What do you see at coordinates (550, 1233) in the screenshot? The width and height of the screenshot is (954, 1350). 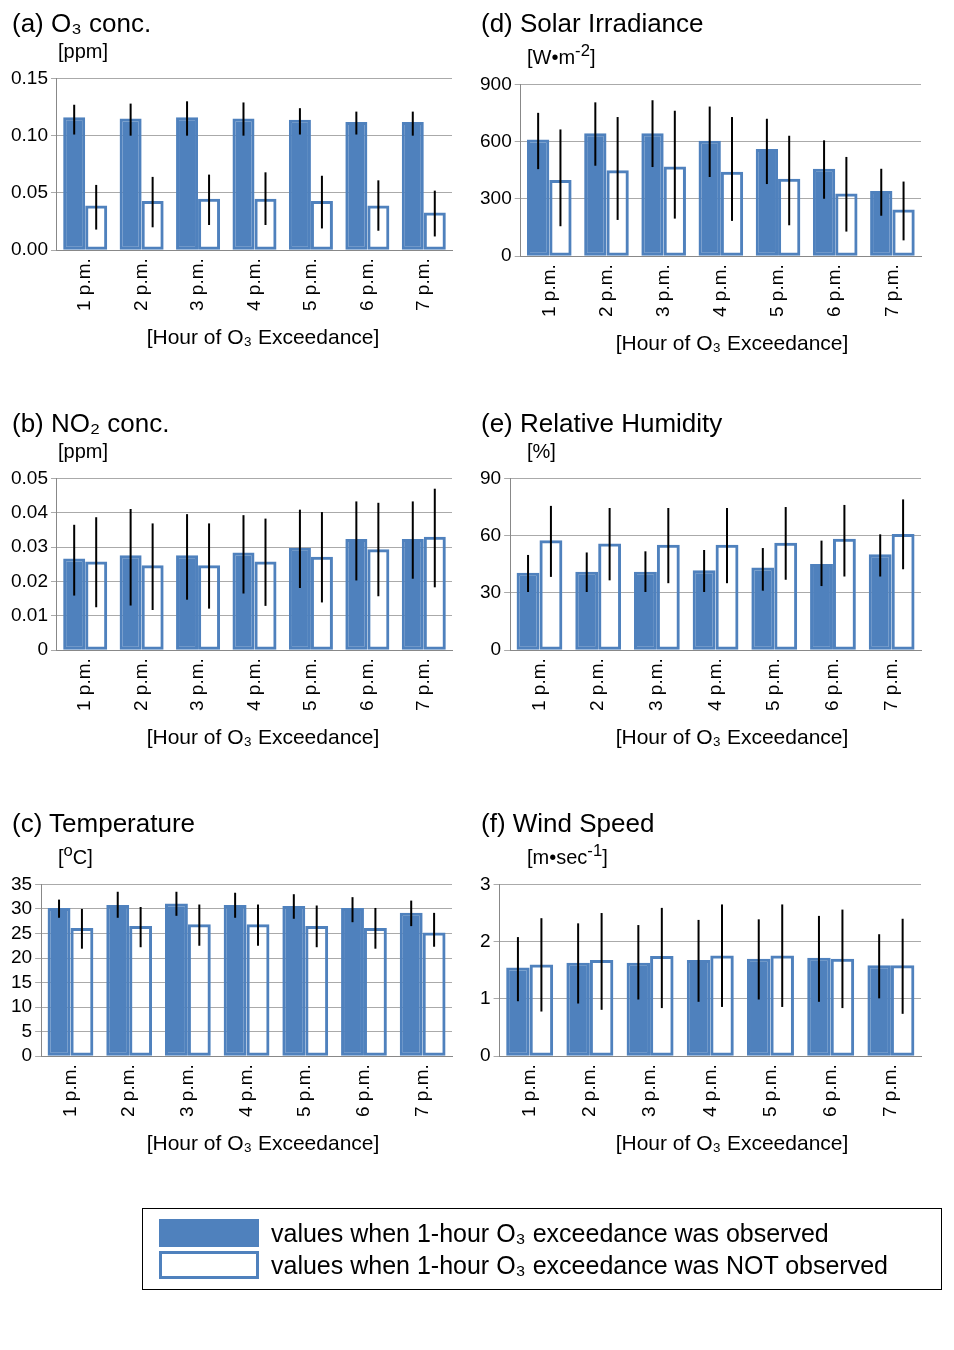 I see `legend-label: values when 1-hour O₃ exceedance was observed` at bounding box center [550, 1233].